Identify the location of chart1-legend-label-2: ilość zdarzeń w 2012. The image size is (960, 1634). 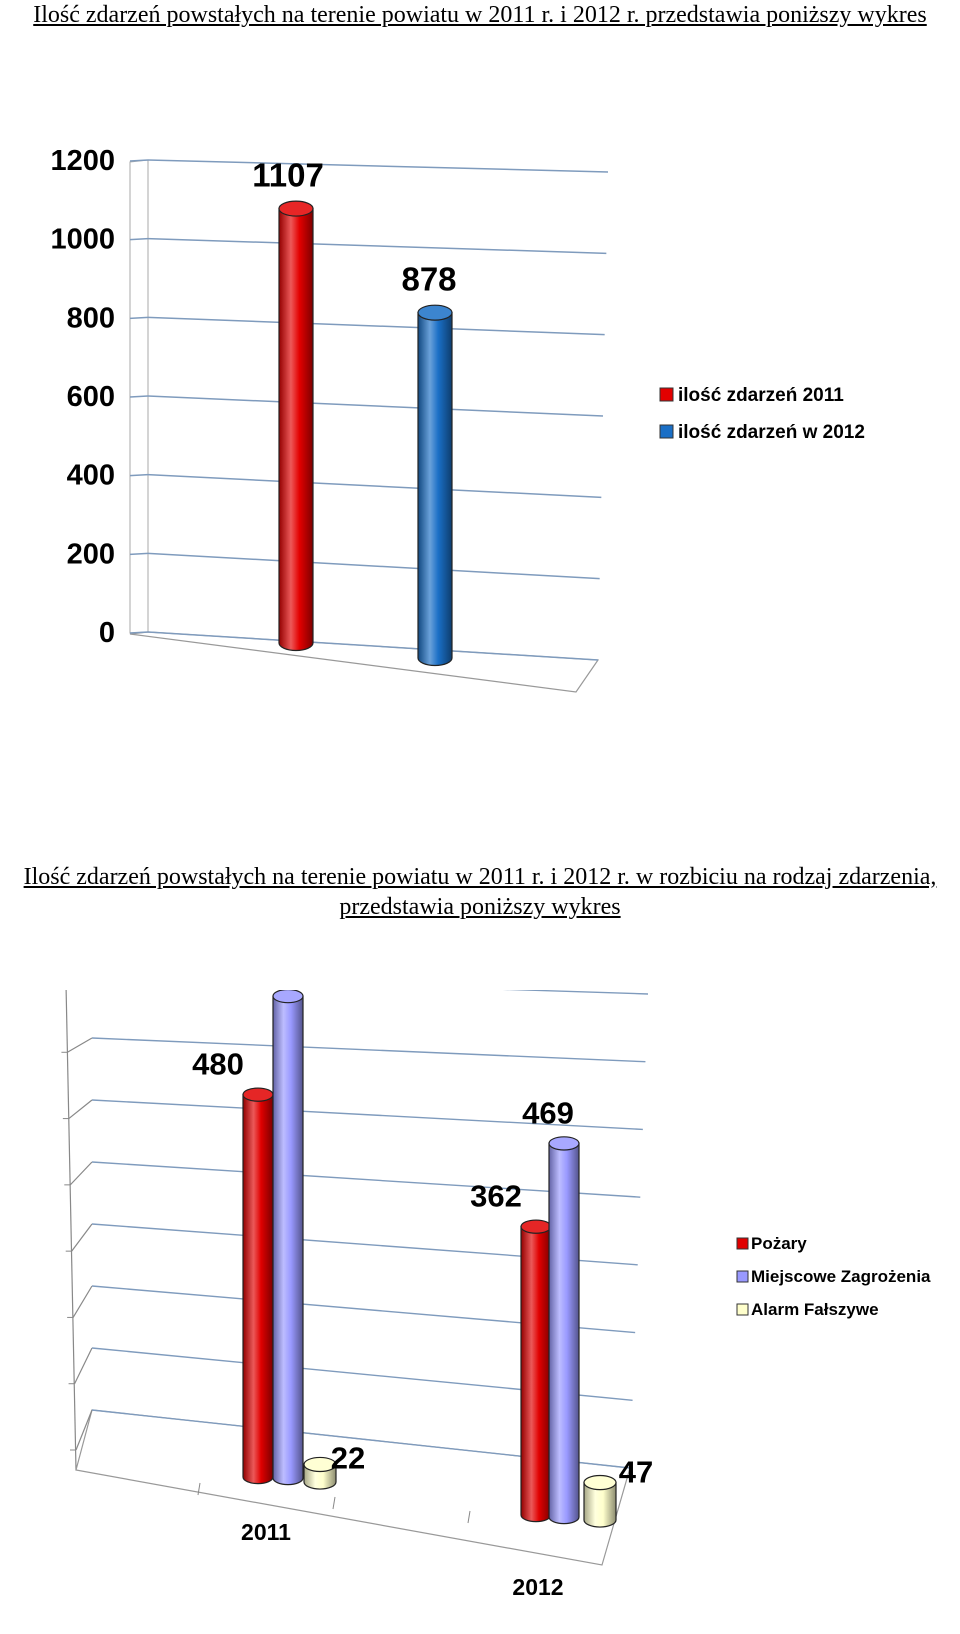
(771, 432).